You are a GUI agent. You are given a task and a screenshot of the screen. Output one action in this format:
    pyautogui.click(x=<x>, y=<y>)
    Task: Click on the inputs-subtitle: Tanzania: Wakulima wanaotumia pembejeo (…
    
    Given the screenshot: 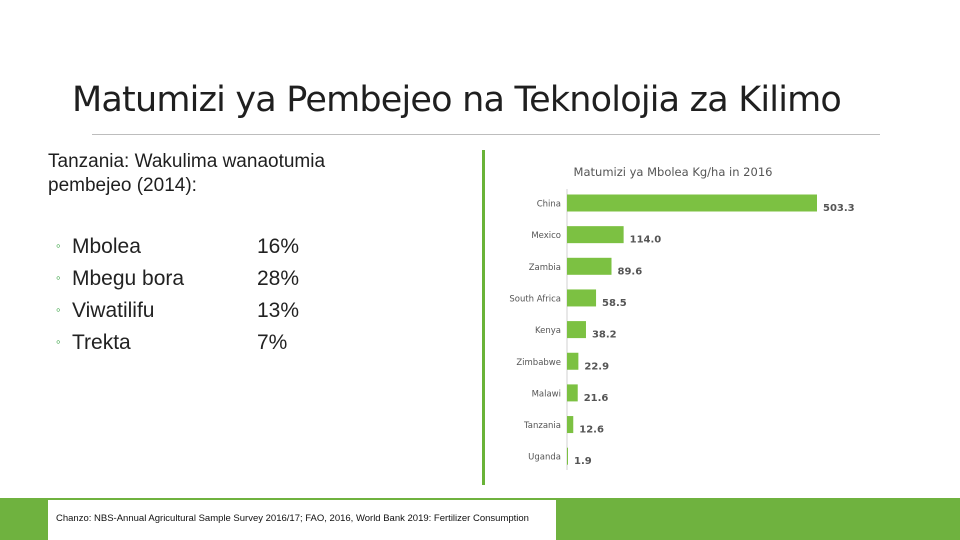 What is the action you would take?
    pyautogui.click(x=187, y=173)
    